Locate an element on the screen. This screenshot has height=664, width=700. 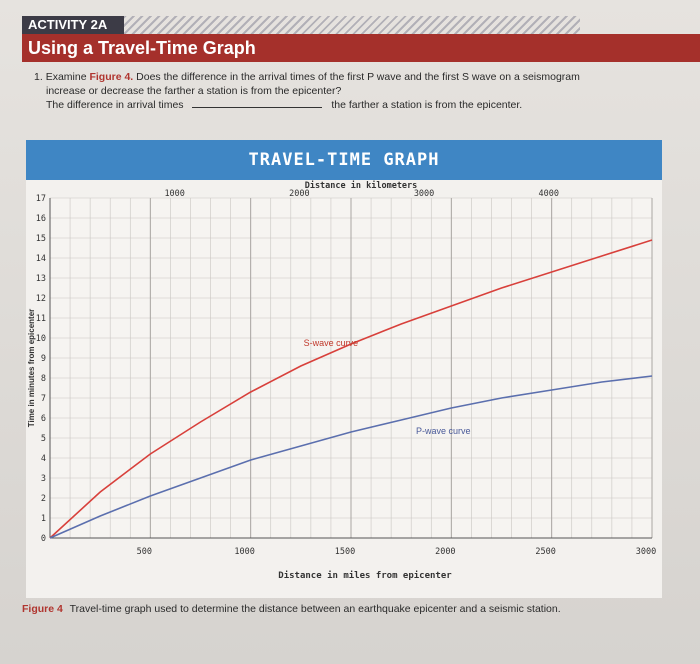
question-text-start: Examine is located at coordinates (66, 77).